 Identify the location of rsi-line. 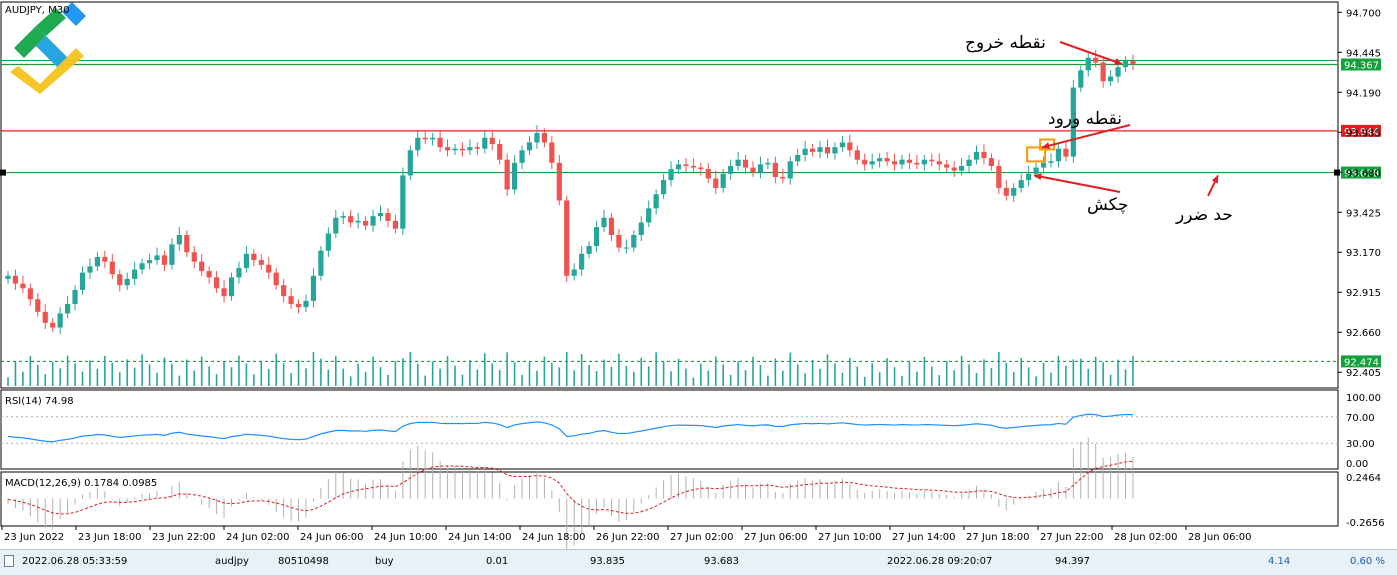
(570, 428).